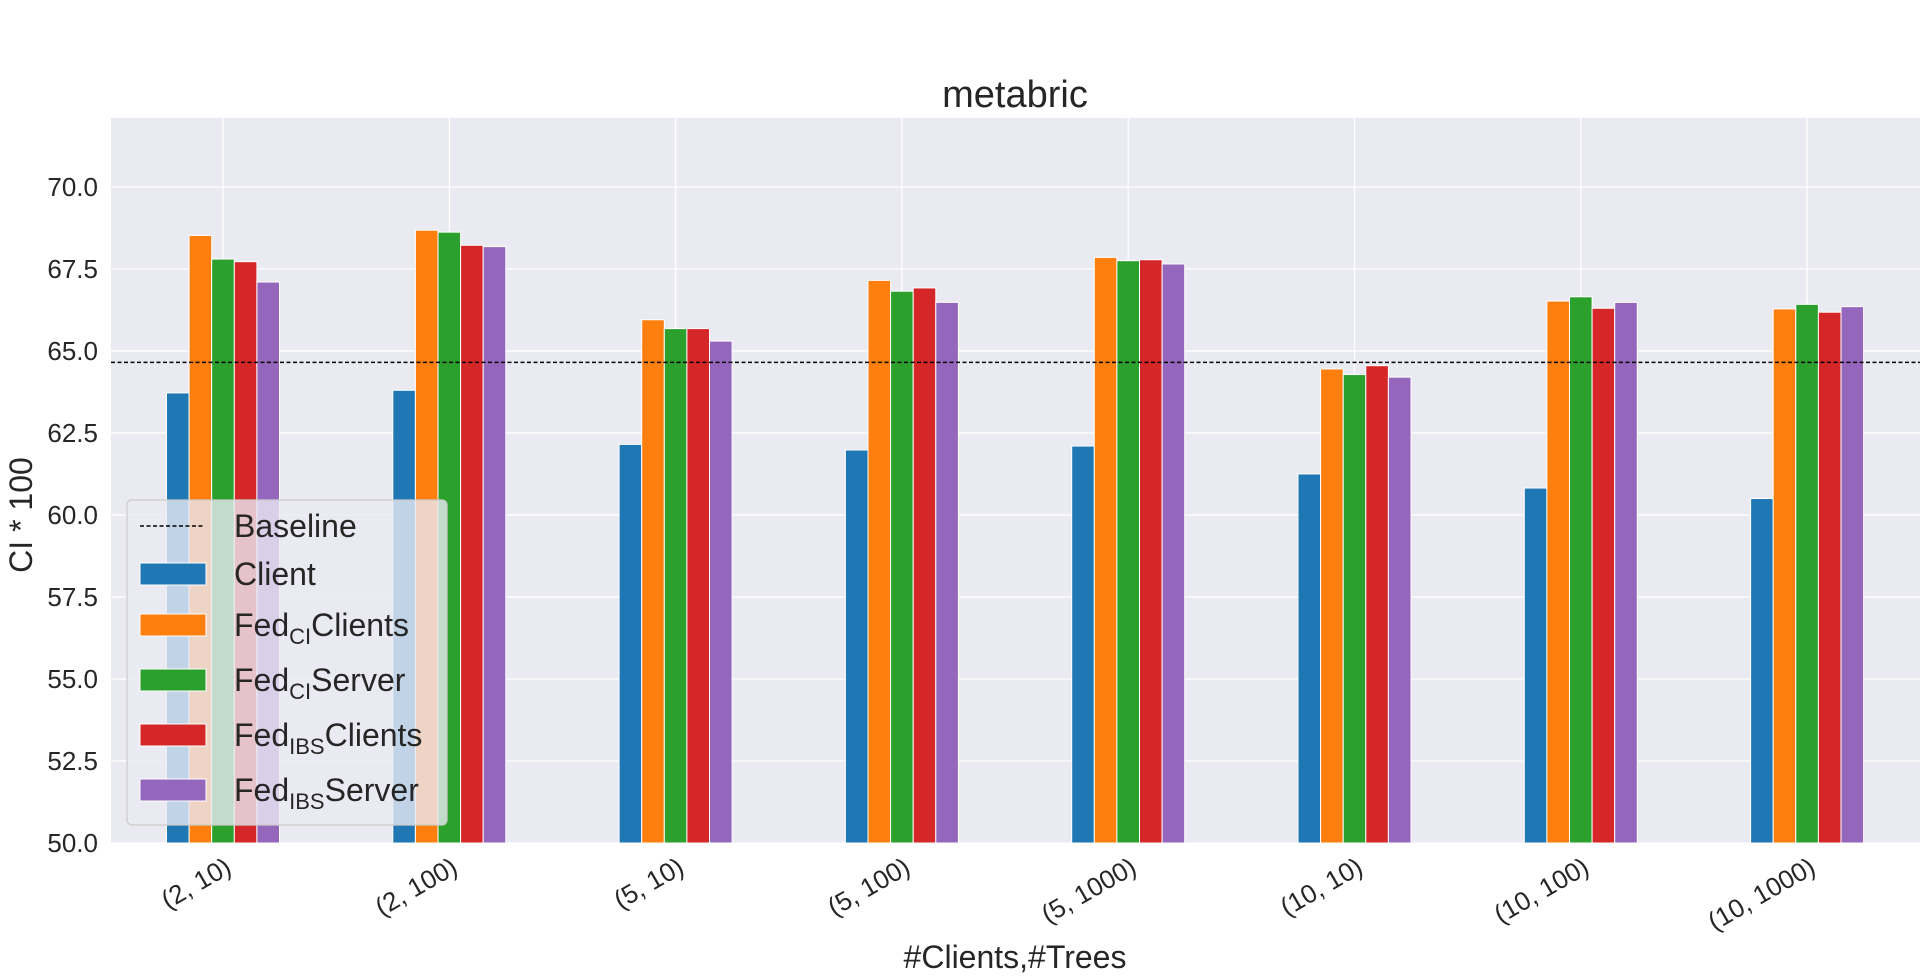 The width and height of the screenshot is (1920, 980). What do you see at coordinates (72, 269) in the screenshot?
I see `y-tick-label: 67.5` at bounding box center [72, 269].